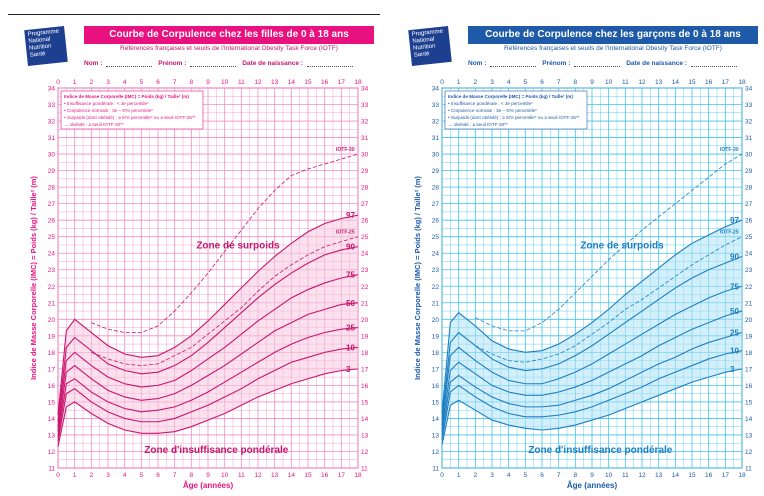 The height and width of the screenshot is (496, 764). I want to click on y-tick-label-left: 20, so click(52, 320).